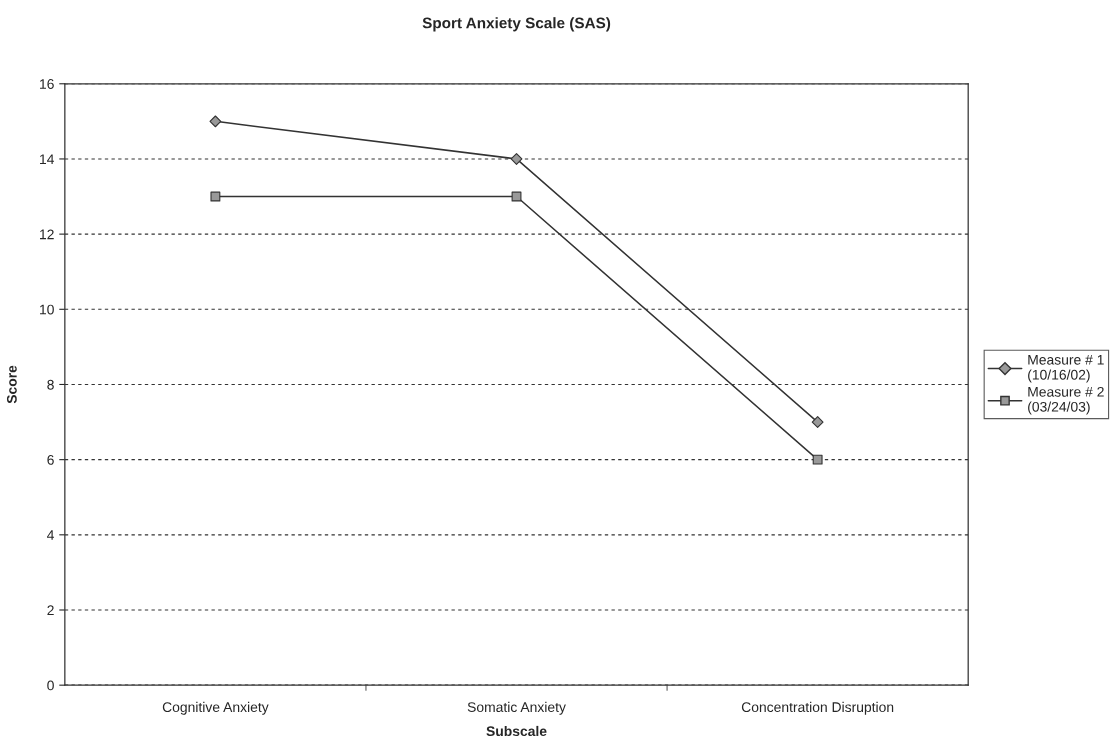 The image size is (1118, 748). What do you see at coordinates (215, 708) in the screenshot?
I see `x-tick-label: Cognitive Anxiety` at bounding box center [215, 708].